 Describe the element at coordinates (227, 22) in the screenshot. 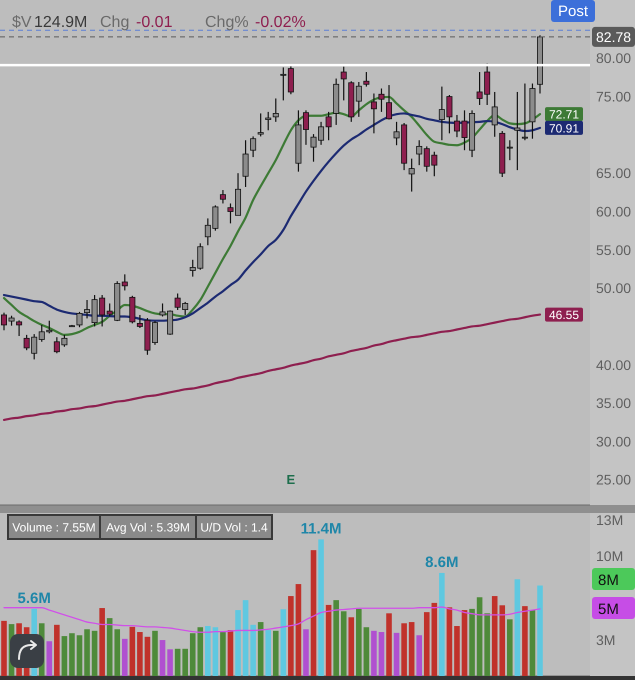

I see `annotation: Chg%` at that location.